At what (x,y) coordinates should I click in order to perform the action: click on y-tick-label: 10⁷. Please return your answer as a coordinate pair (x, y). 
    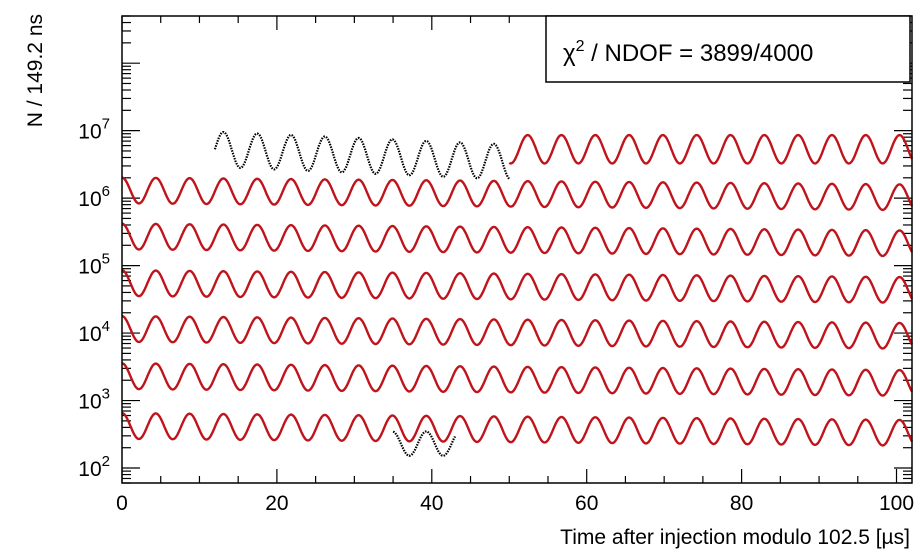
    Looking at the image, I should click on (94, 130).